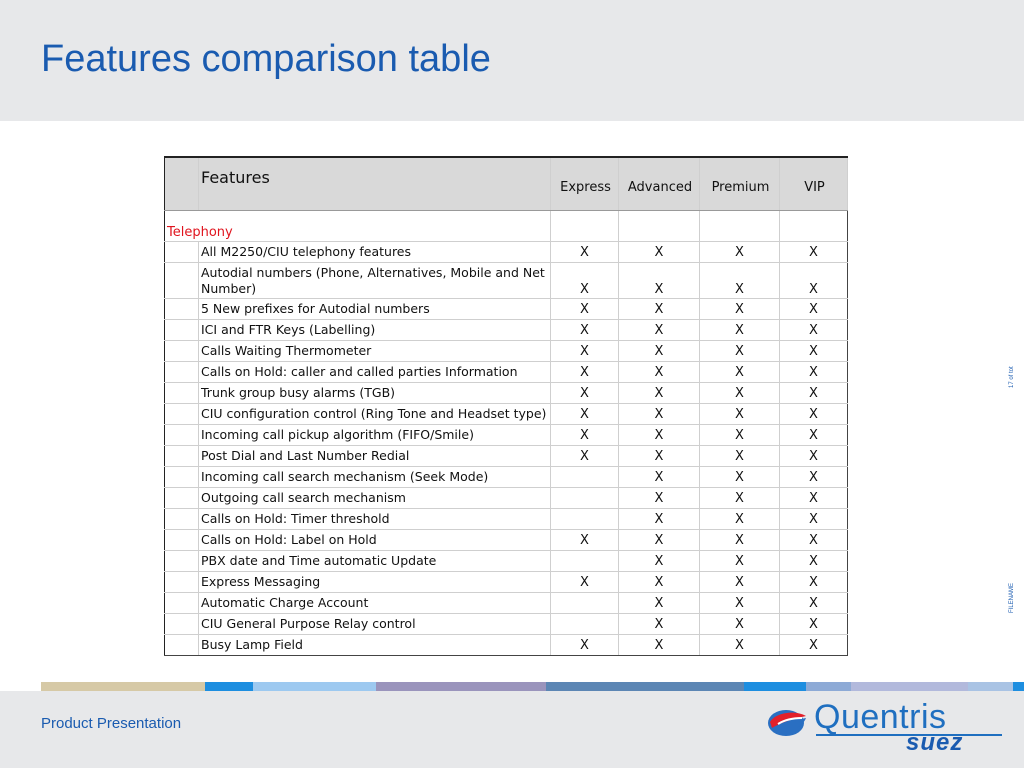 The image size is (1024, 768). Describe the element at coordinates (374, 498) in the screenshot. I see `feature-label: Outgoing call search mechanism` at that location.